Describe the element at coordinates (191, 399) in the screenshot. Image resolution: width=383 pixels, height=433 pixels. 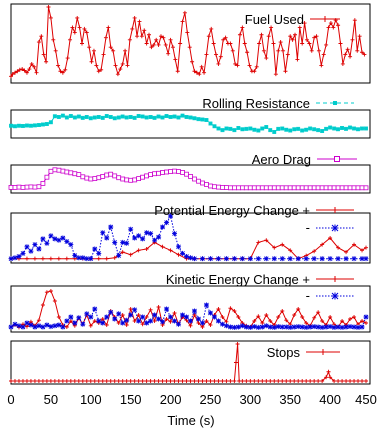
I see `x-ticks: 0 50 100 150 200 250 300 350 400 450` at that location.